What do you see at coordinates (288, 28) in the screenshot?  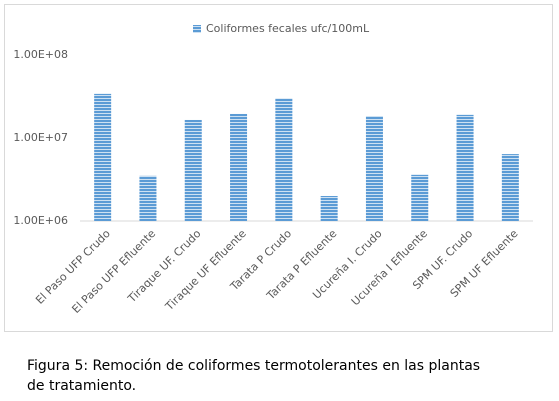 I see `legend-label: Coliformes fecales ufc/100mL` at bounding box center [288, 28].